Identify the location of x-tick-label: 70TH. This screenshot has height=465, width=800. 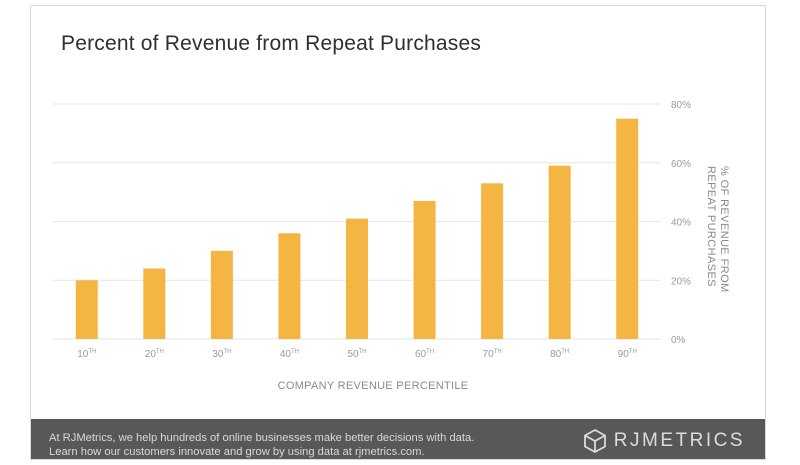
(492, 354).